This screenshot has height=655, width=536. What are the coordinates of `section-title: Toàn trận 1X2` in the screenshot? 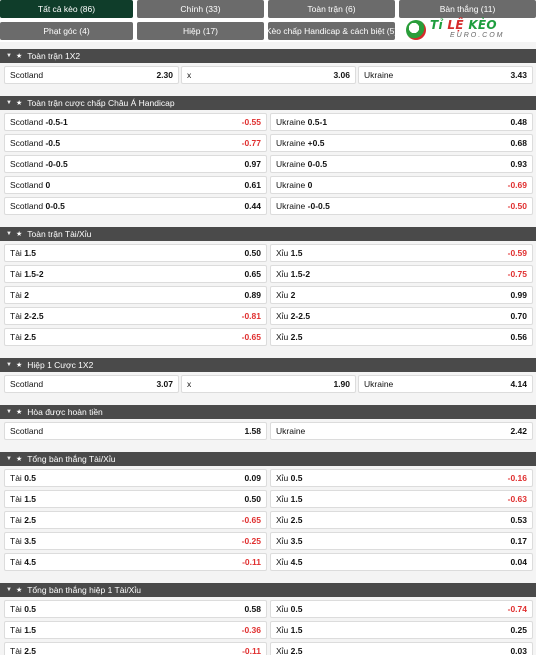 It's located at (54, 56).